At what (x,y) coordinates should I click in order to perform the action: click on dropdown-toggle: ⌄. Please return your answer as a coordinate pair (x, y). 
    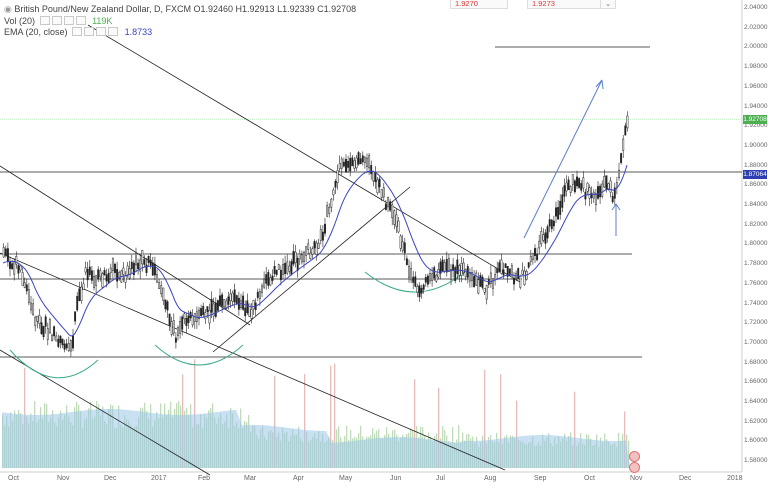
    Looking at the image, I should click on (608, 4).